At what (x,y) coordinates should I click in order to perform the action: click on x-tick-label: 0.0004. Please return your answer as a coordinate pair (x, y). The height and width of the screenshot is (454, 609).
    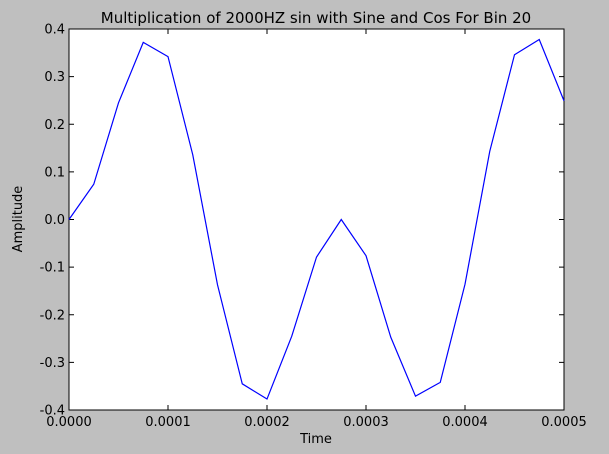
    Looking at the image, I should click on (465, 422).